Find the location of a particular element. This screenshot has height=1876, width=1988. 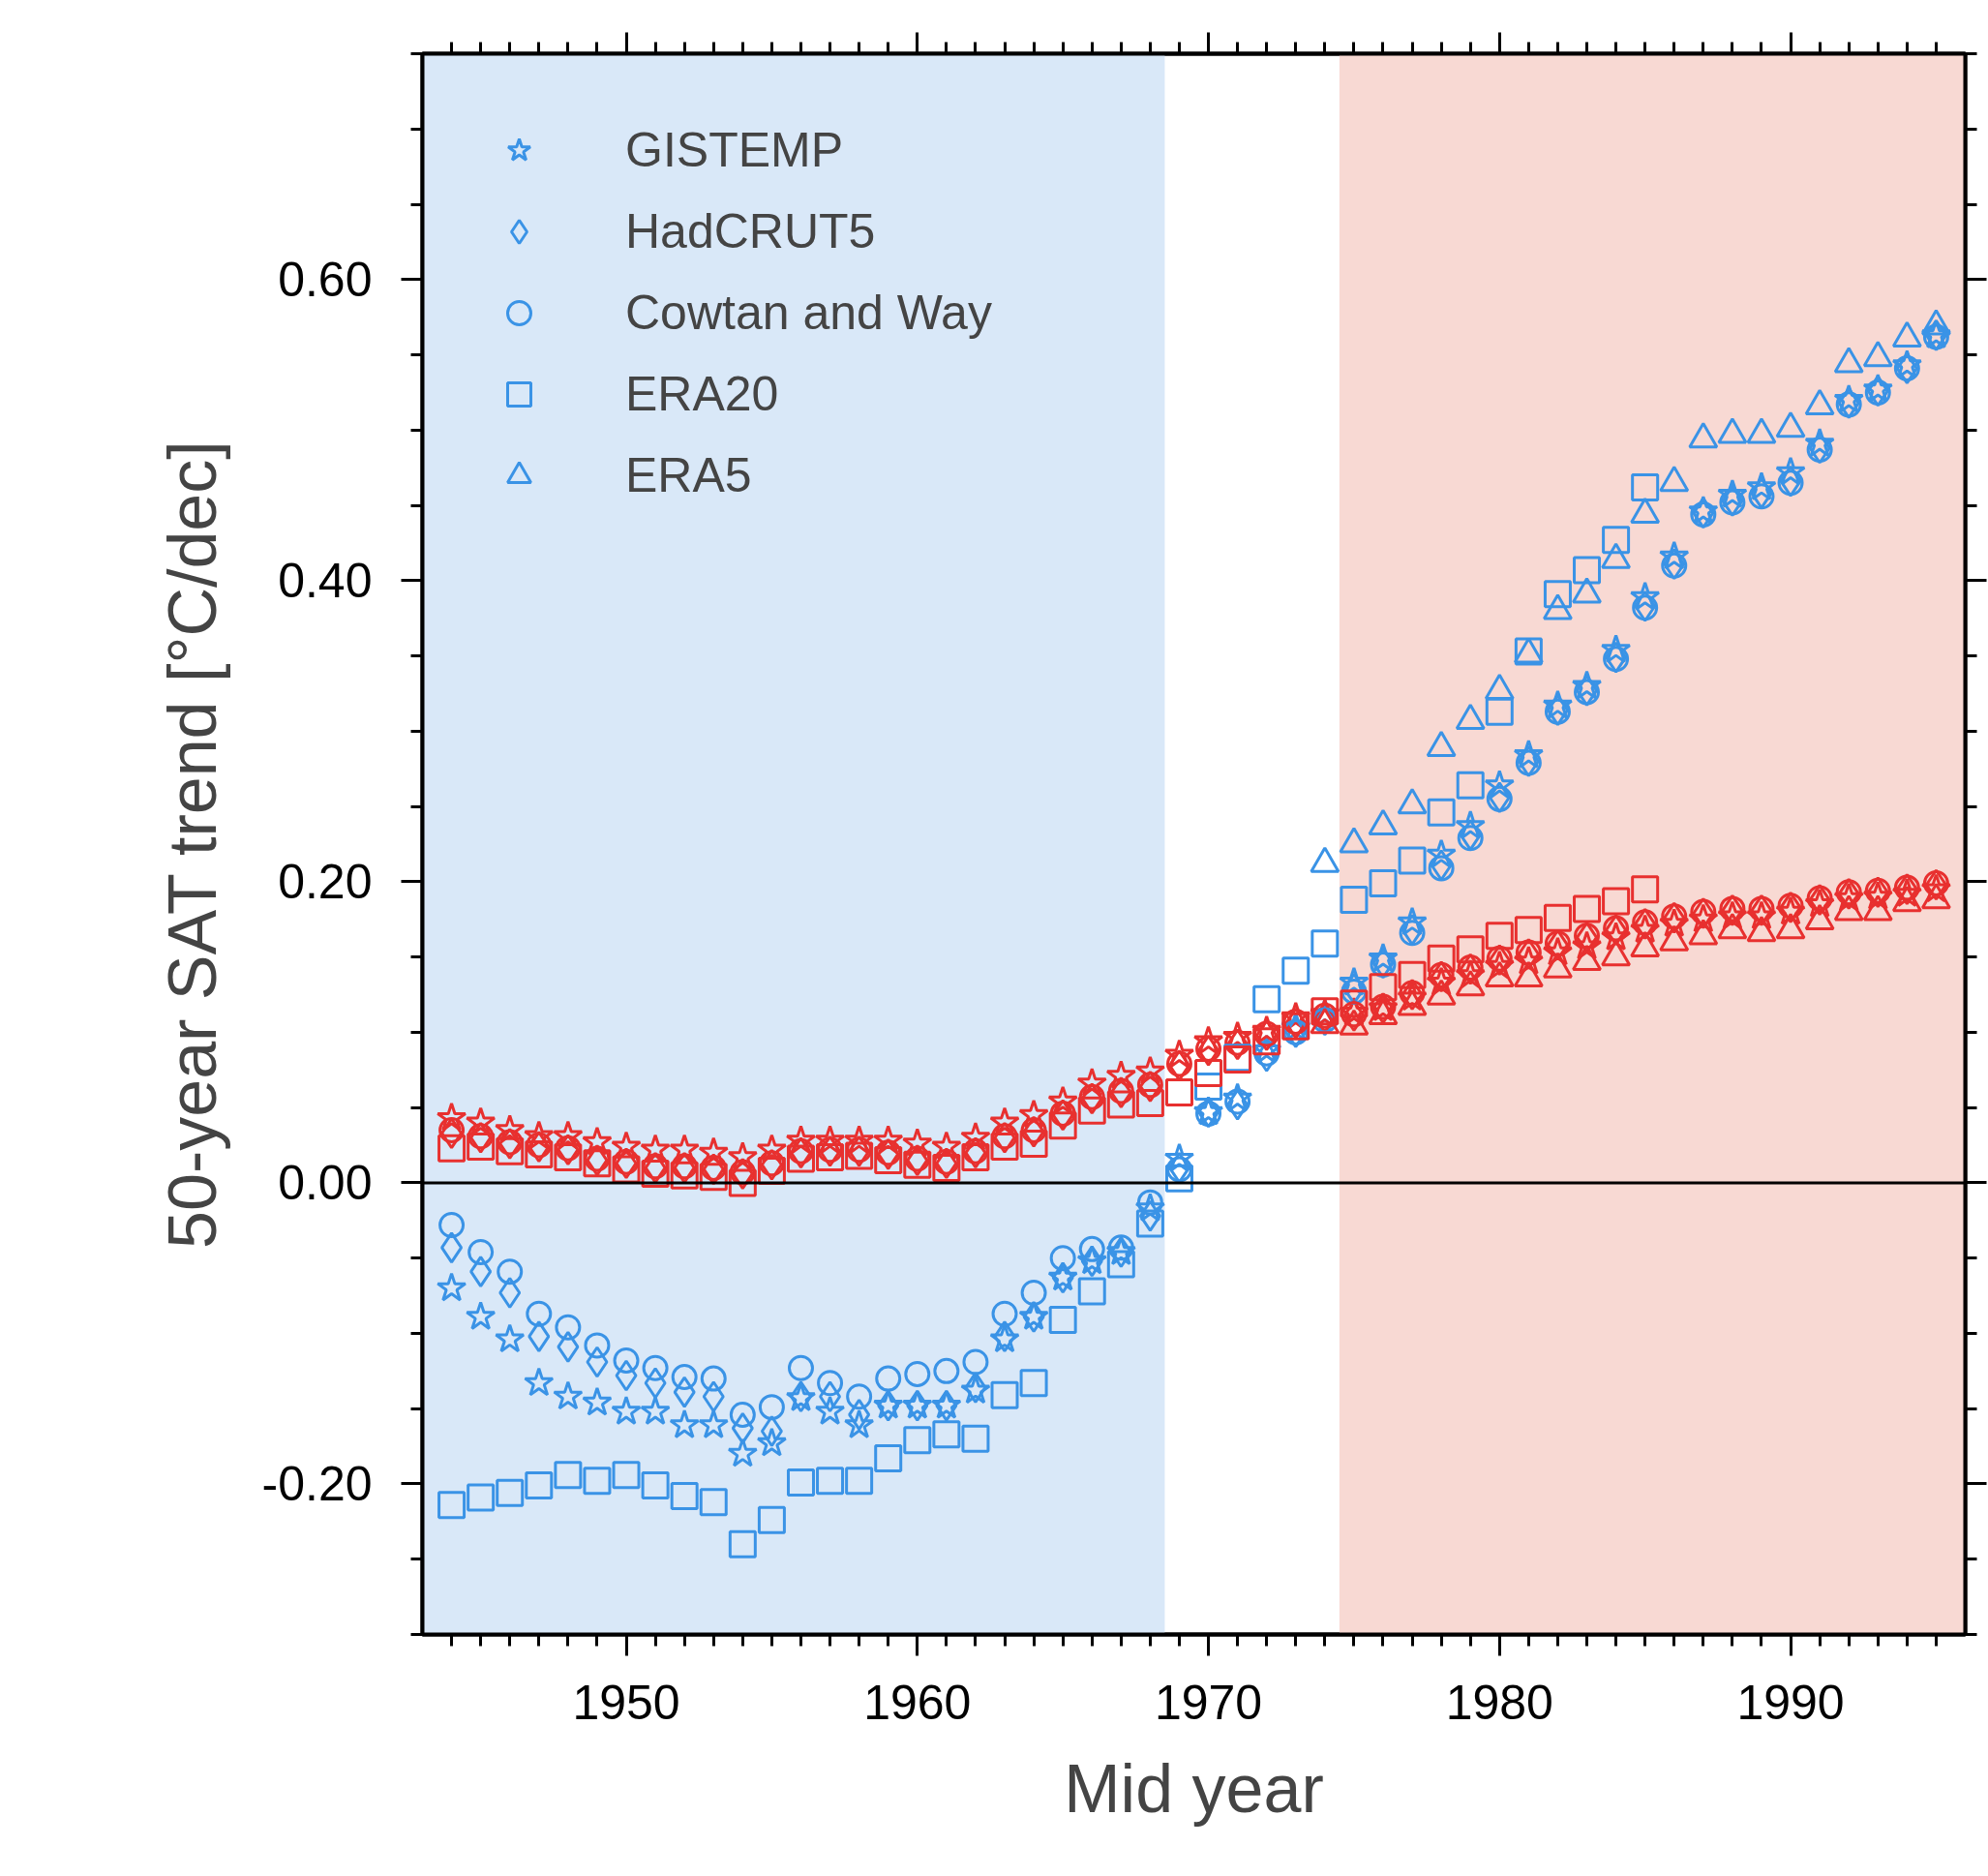

y-tick-label: -0.20 is located at coordinates (317, 1484).